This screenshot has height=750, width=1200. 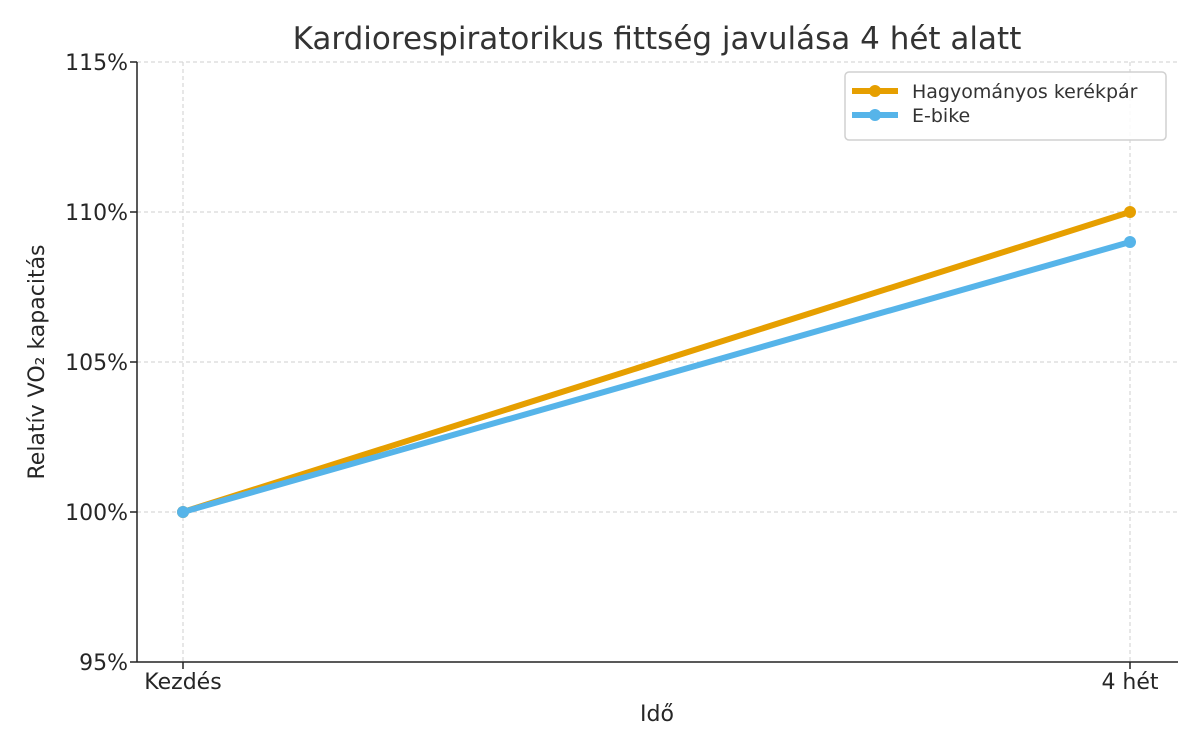 I want to click on y-tick-label: 100%, so click(x=96, y=513).